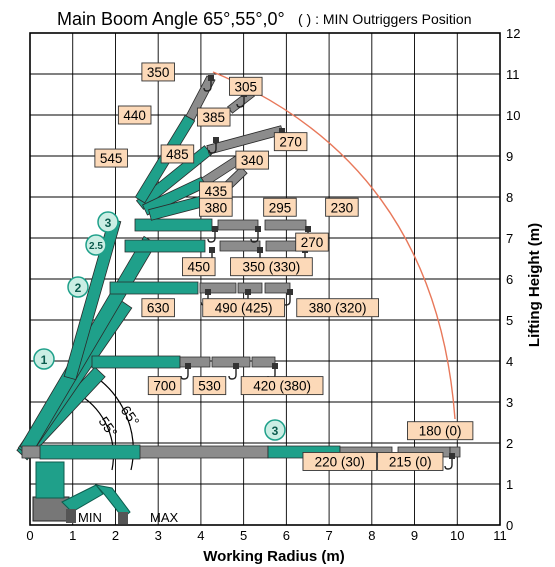 This screenshot has width=555, height=567. Describe the element at coordinates (82, 498) in the screenshot. I see `outrigger-min` at that location.